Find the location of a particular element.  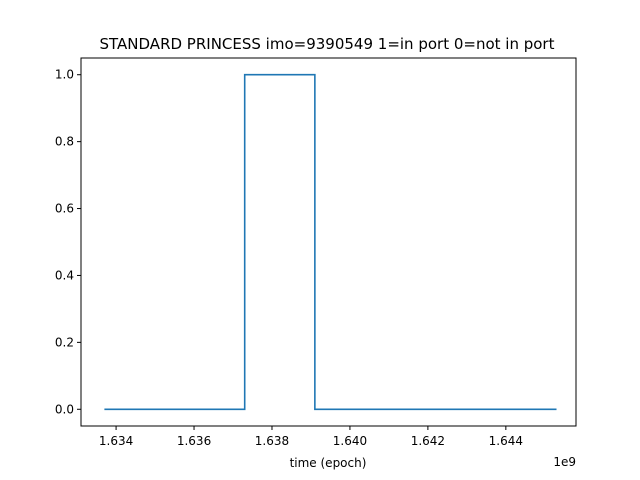

y-tick-label: 0.0 is located at coordinates (64, 409).